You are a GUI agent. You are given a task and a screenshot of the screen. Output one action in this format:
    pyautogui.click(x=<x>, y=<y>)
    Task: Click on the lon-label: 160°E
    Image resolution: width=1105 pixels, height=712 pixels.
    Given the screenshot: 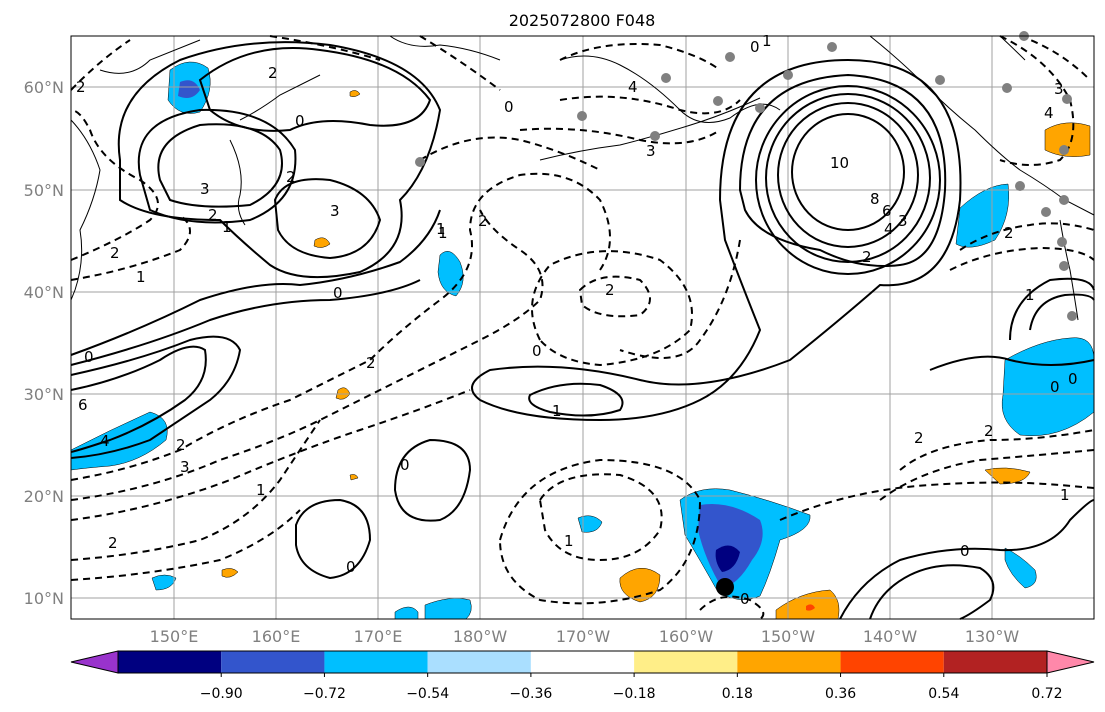 What is the action you would take?
    pyautogui.click(x=276, y=636)
    